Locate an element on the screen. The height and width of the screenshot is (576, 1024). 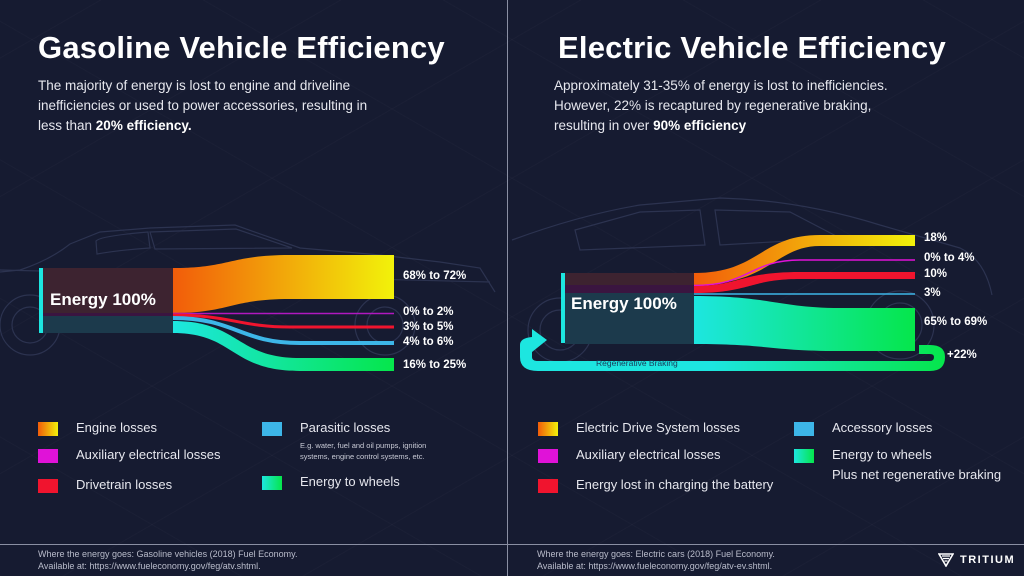
gasoline-source-wheels-block is located at coordinates (108, 324).